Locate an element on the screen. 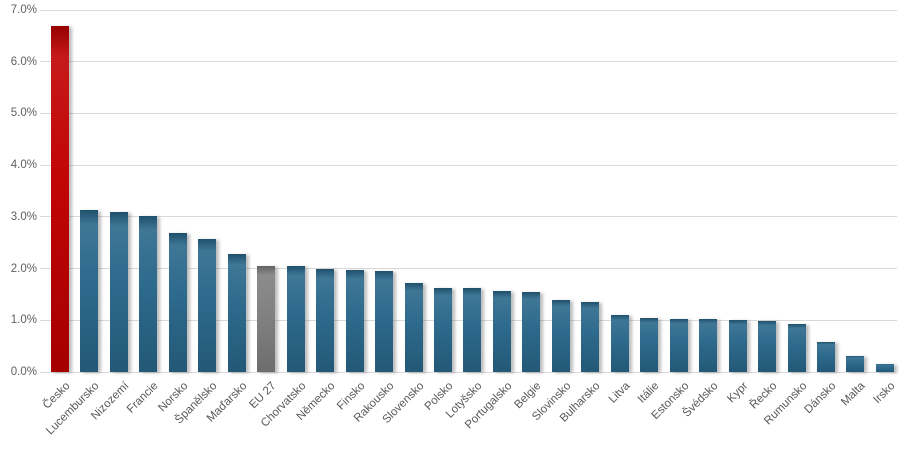 This screenshot has width=900, height=456. x-axis-label: Malta is located at coordinates (853, 394).